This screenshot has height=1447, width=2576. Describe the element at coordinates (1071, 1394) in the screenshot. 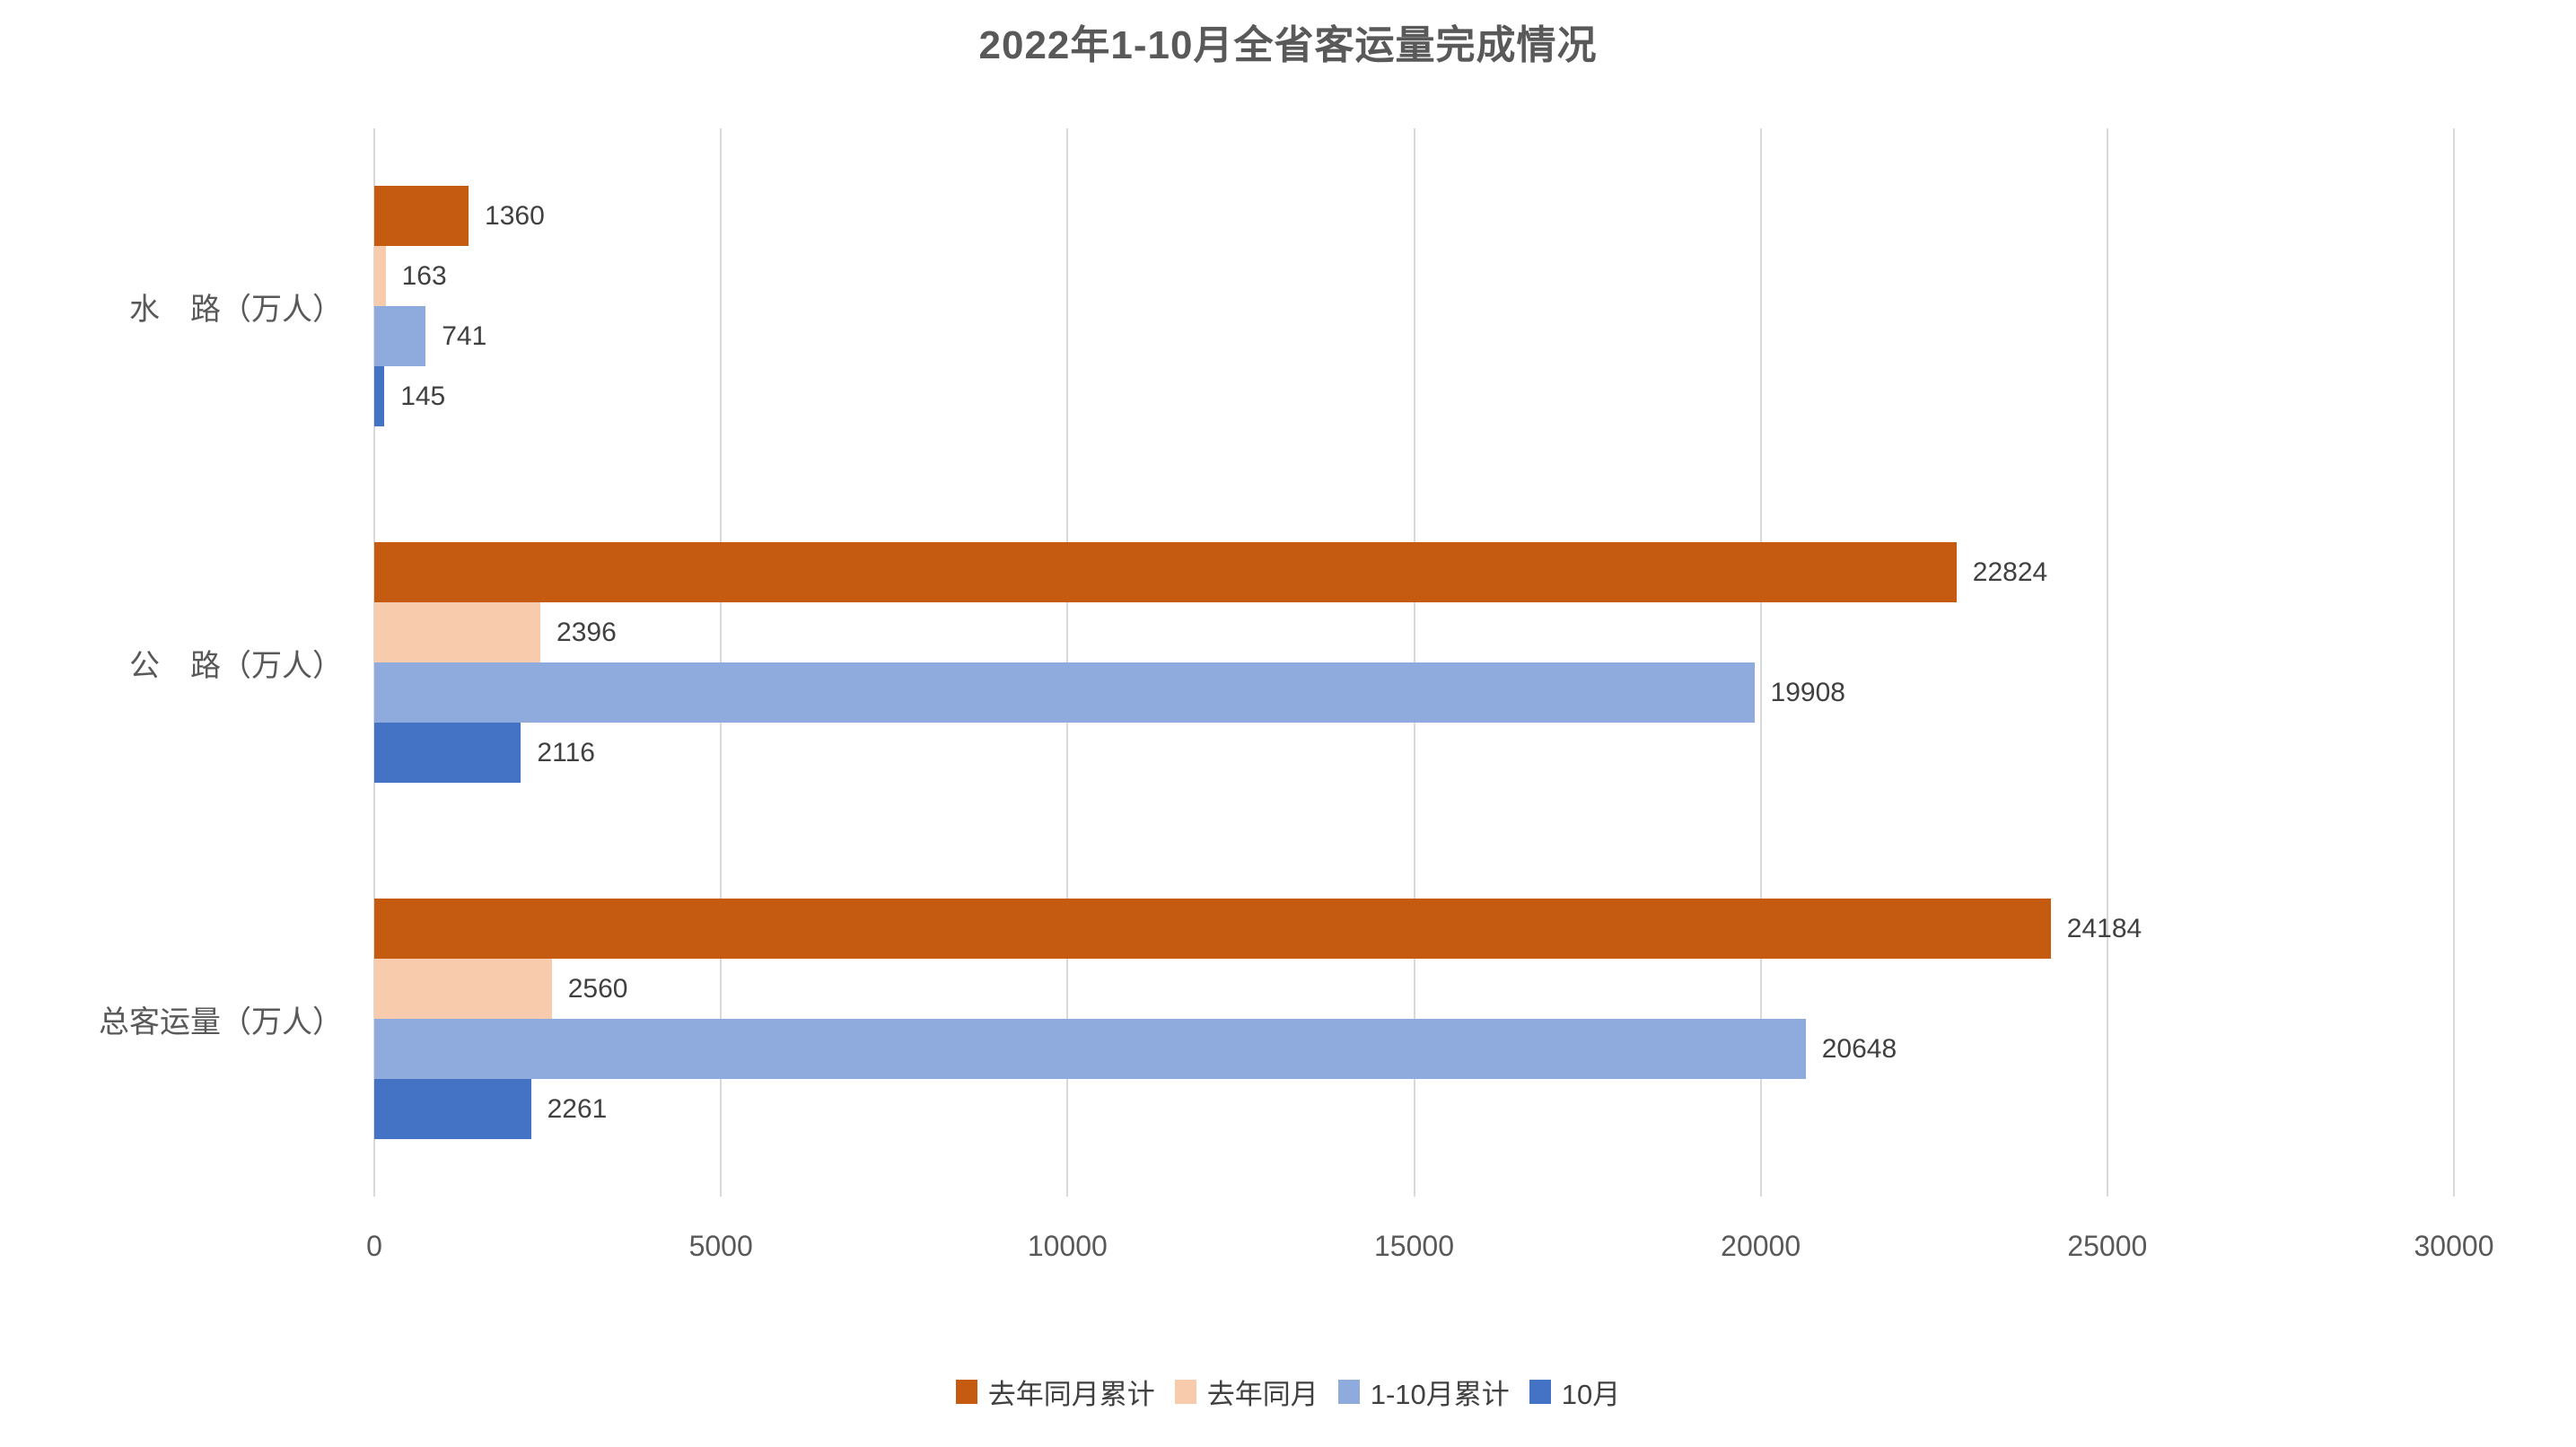

I see `legend-label: 去年同月累计` at that location.